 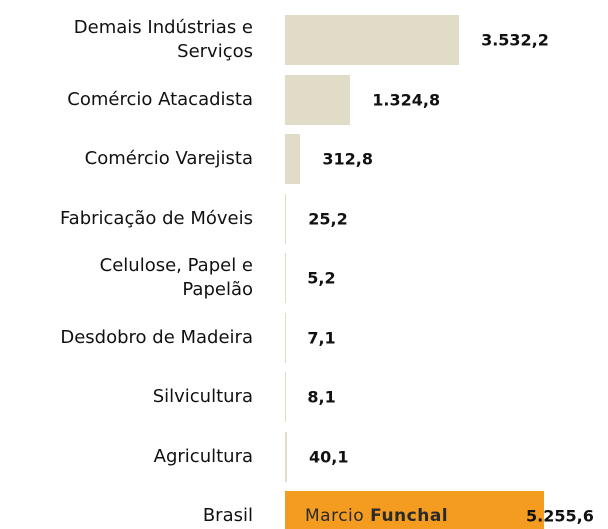 I want to click on category-label: Agricultura, so click(x=203, y=456).